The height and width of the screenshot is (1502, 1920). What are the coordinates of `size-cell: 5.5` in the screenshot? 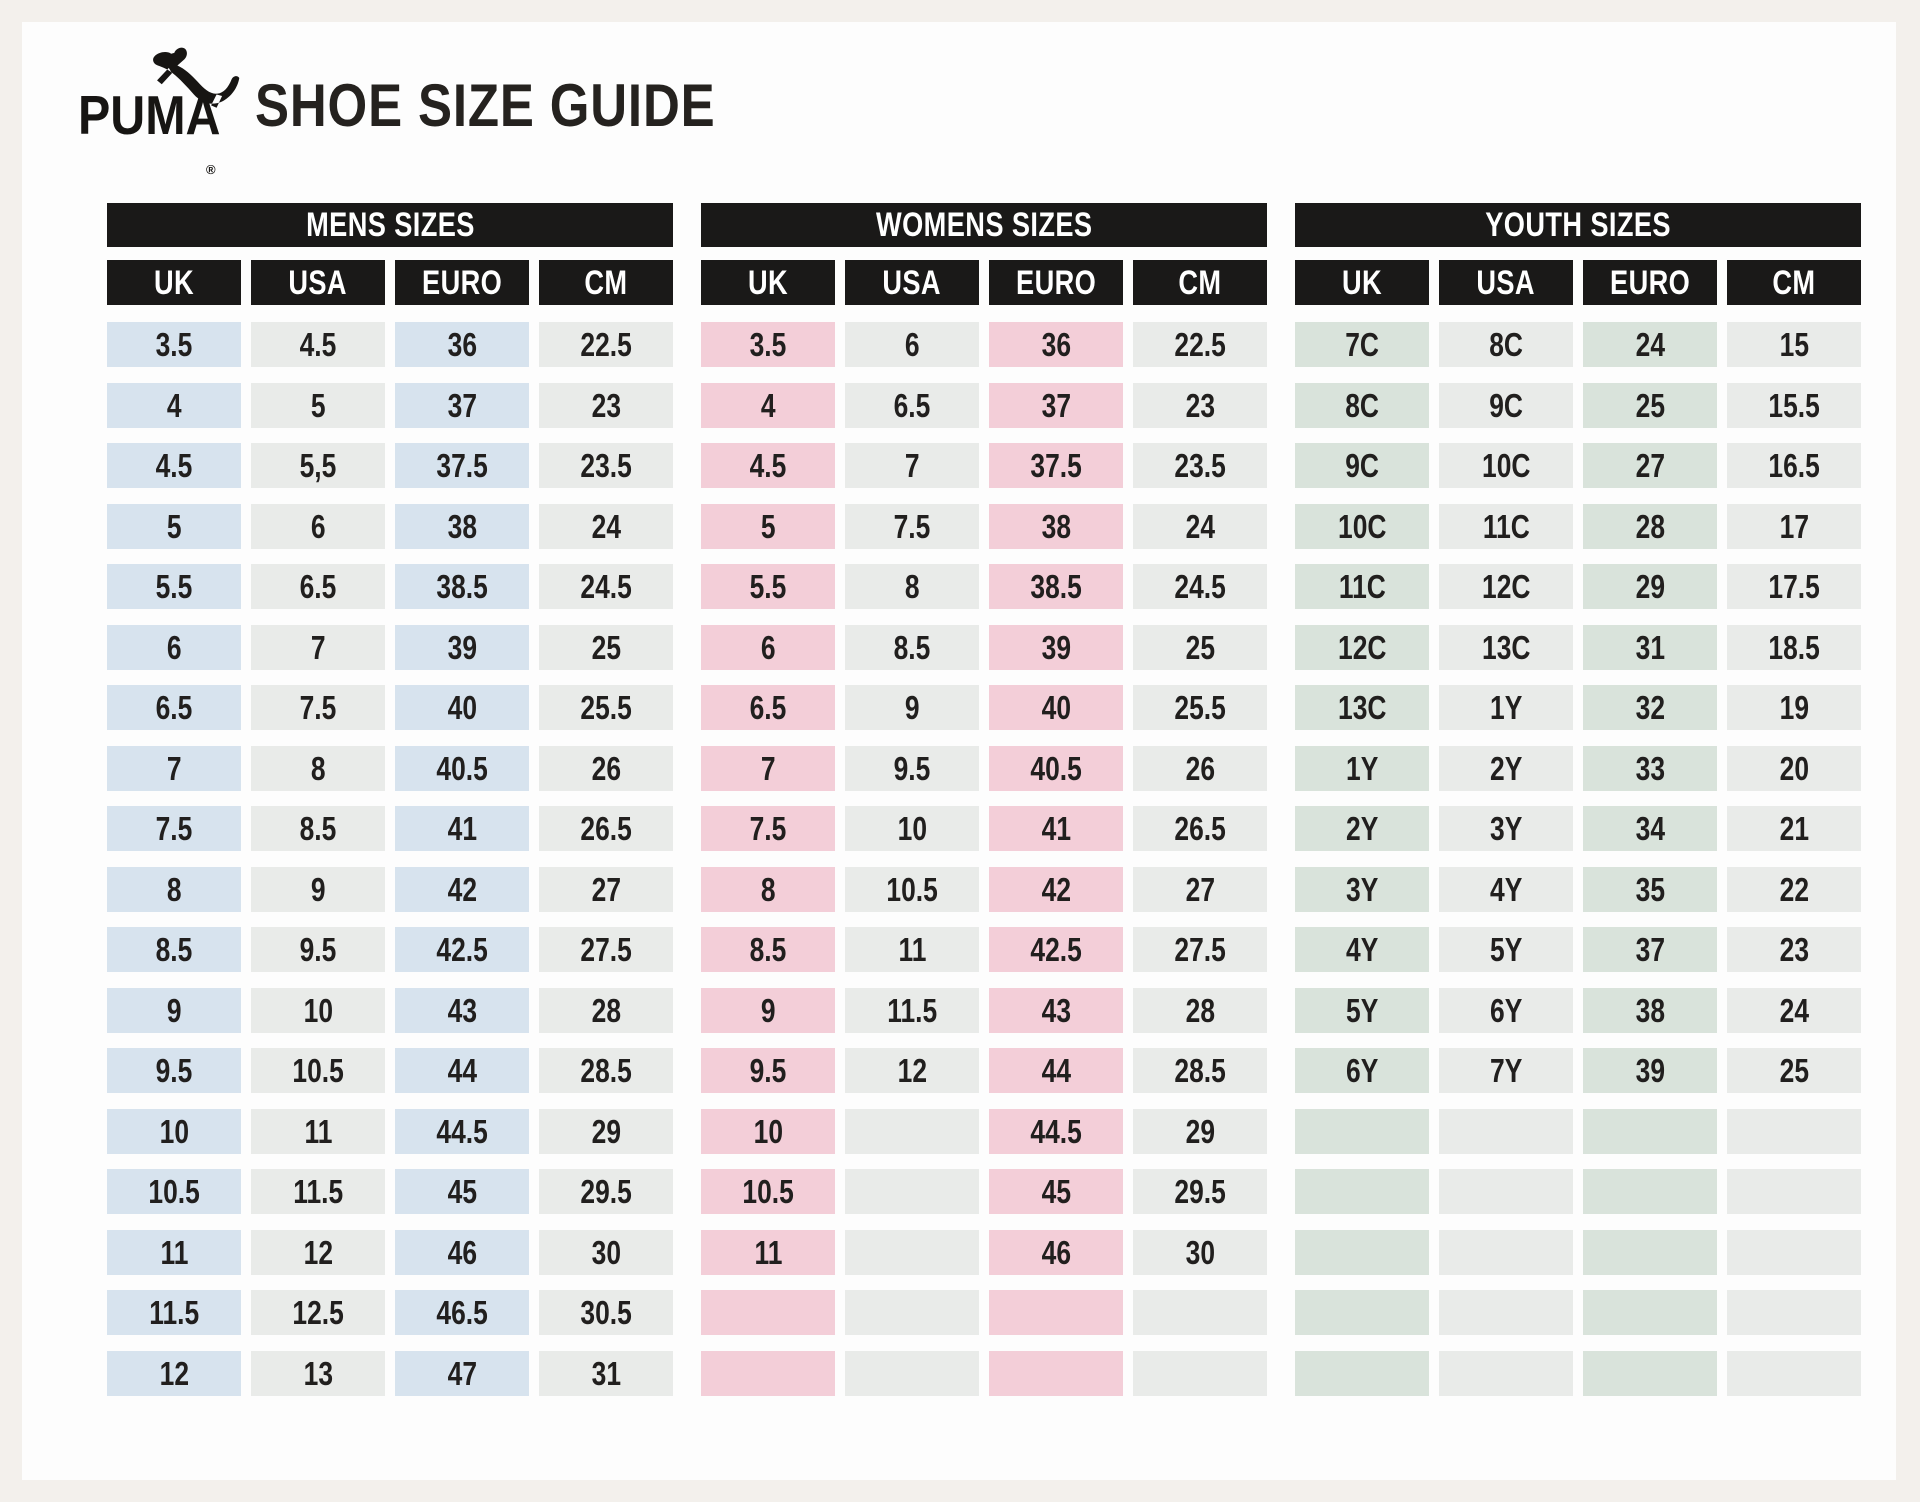 It's located at (174, 586).